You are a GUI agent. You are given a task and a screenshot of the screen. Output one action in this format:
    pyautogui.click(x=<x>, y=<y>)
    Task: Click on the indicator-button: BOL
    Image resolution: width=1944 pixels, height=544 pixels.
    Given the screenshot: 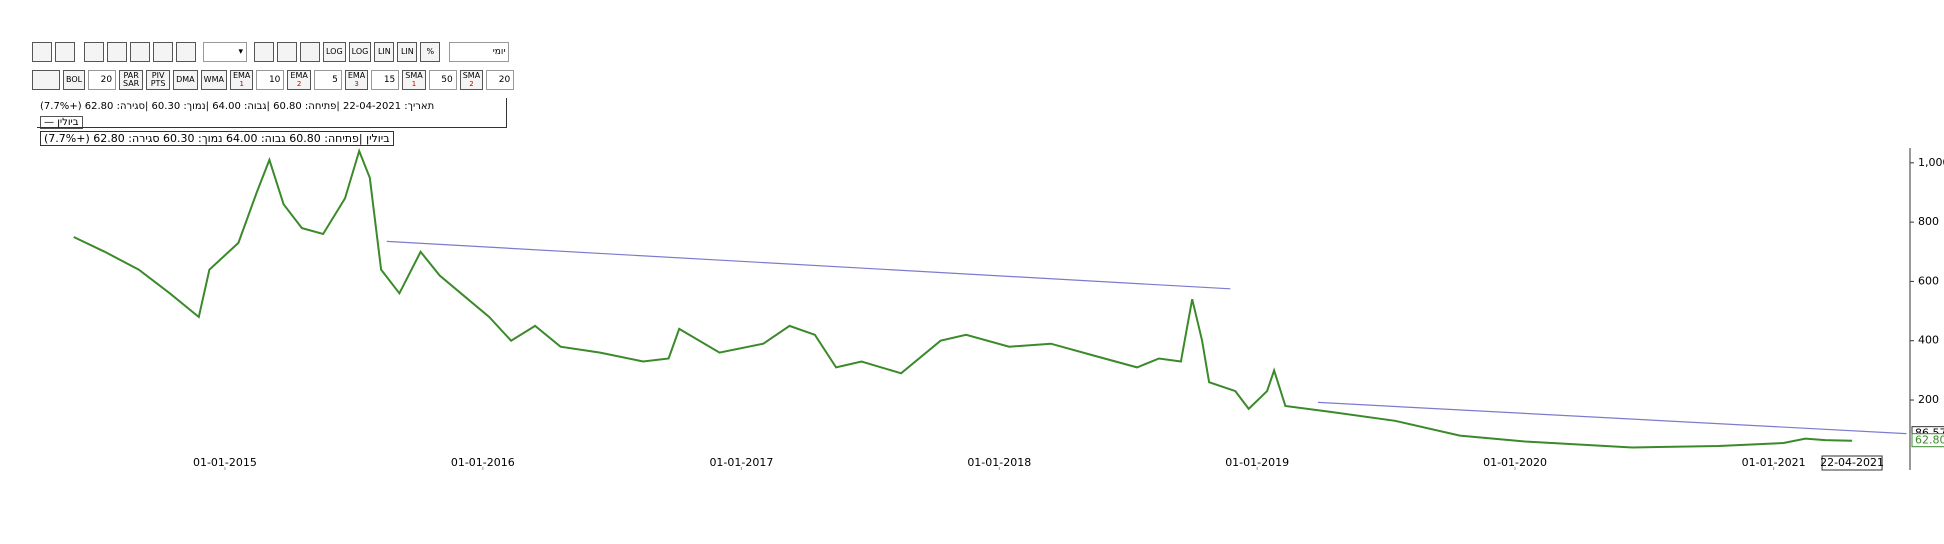 What is the action you would take?
    pyautogui.click(x=74, y=80)
    